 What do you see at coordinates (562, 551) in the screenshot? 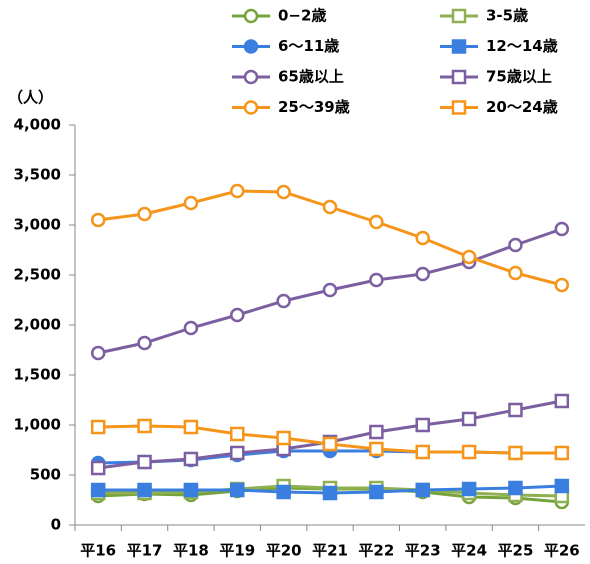
I see `x-tick-label: 平26` at bounding box center [562, 551].